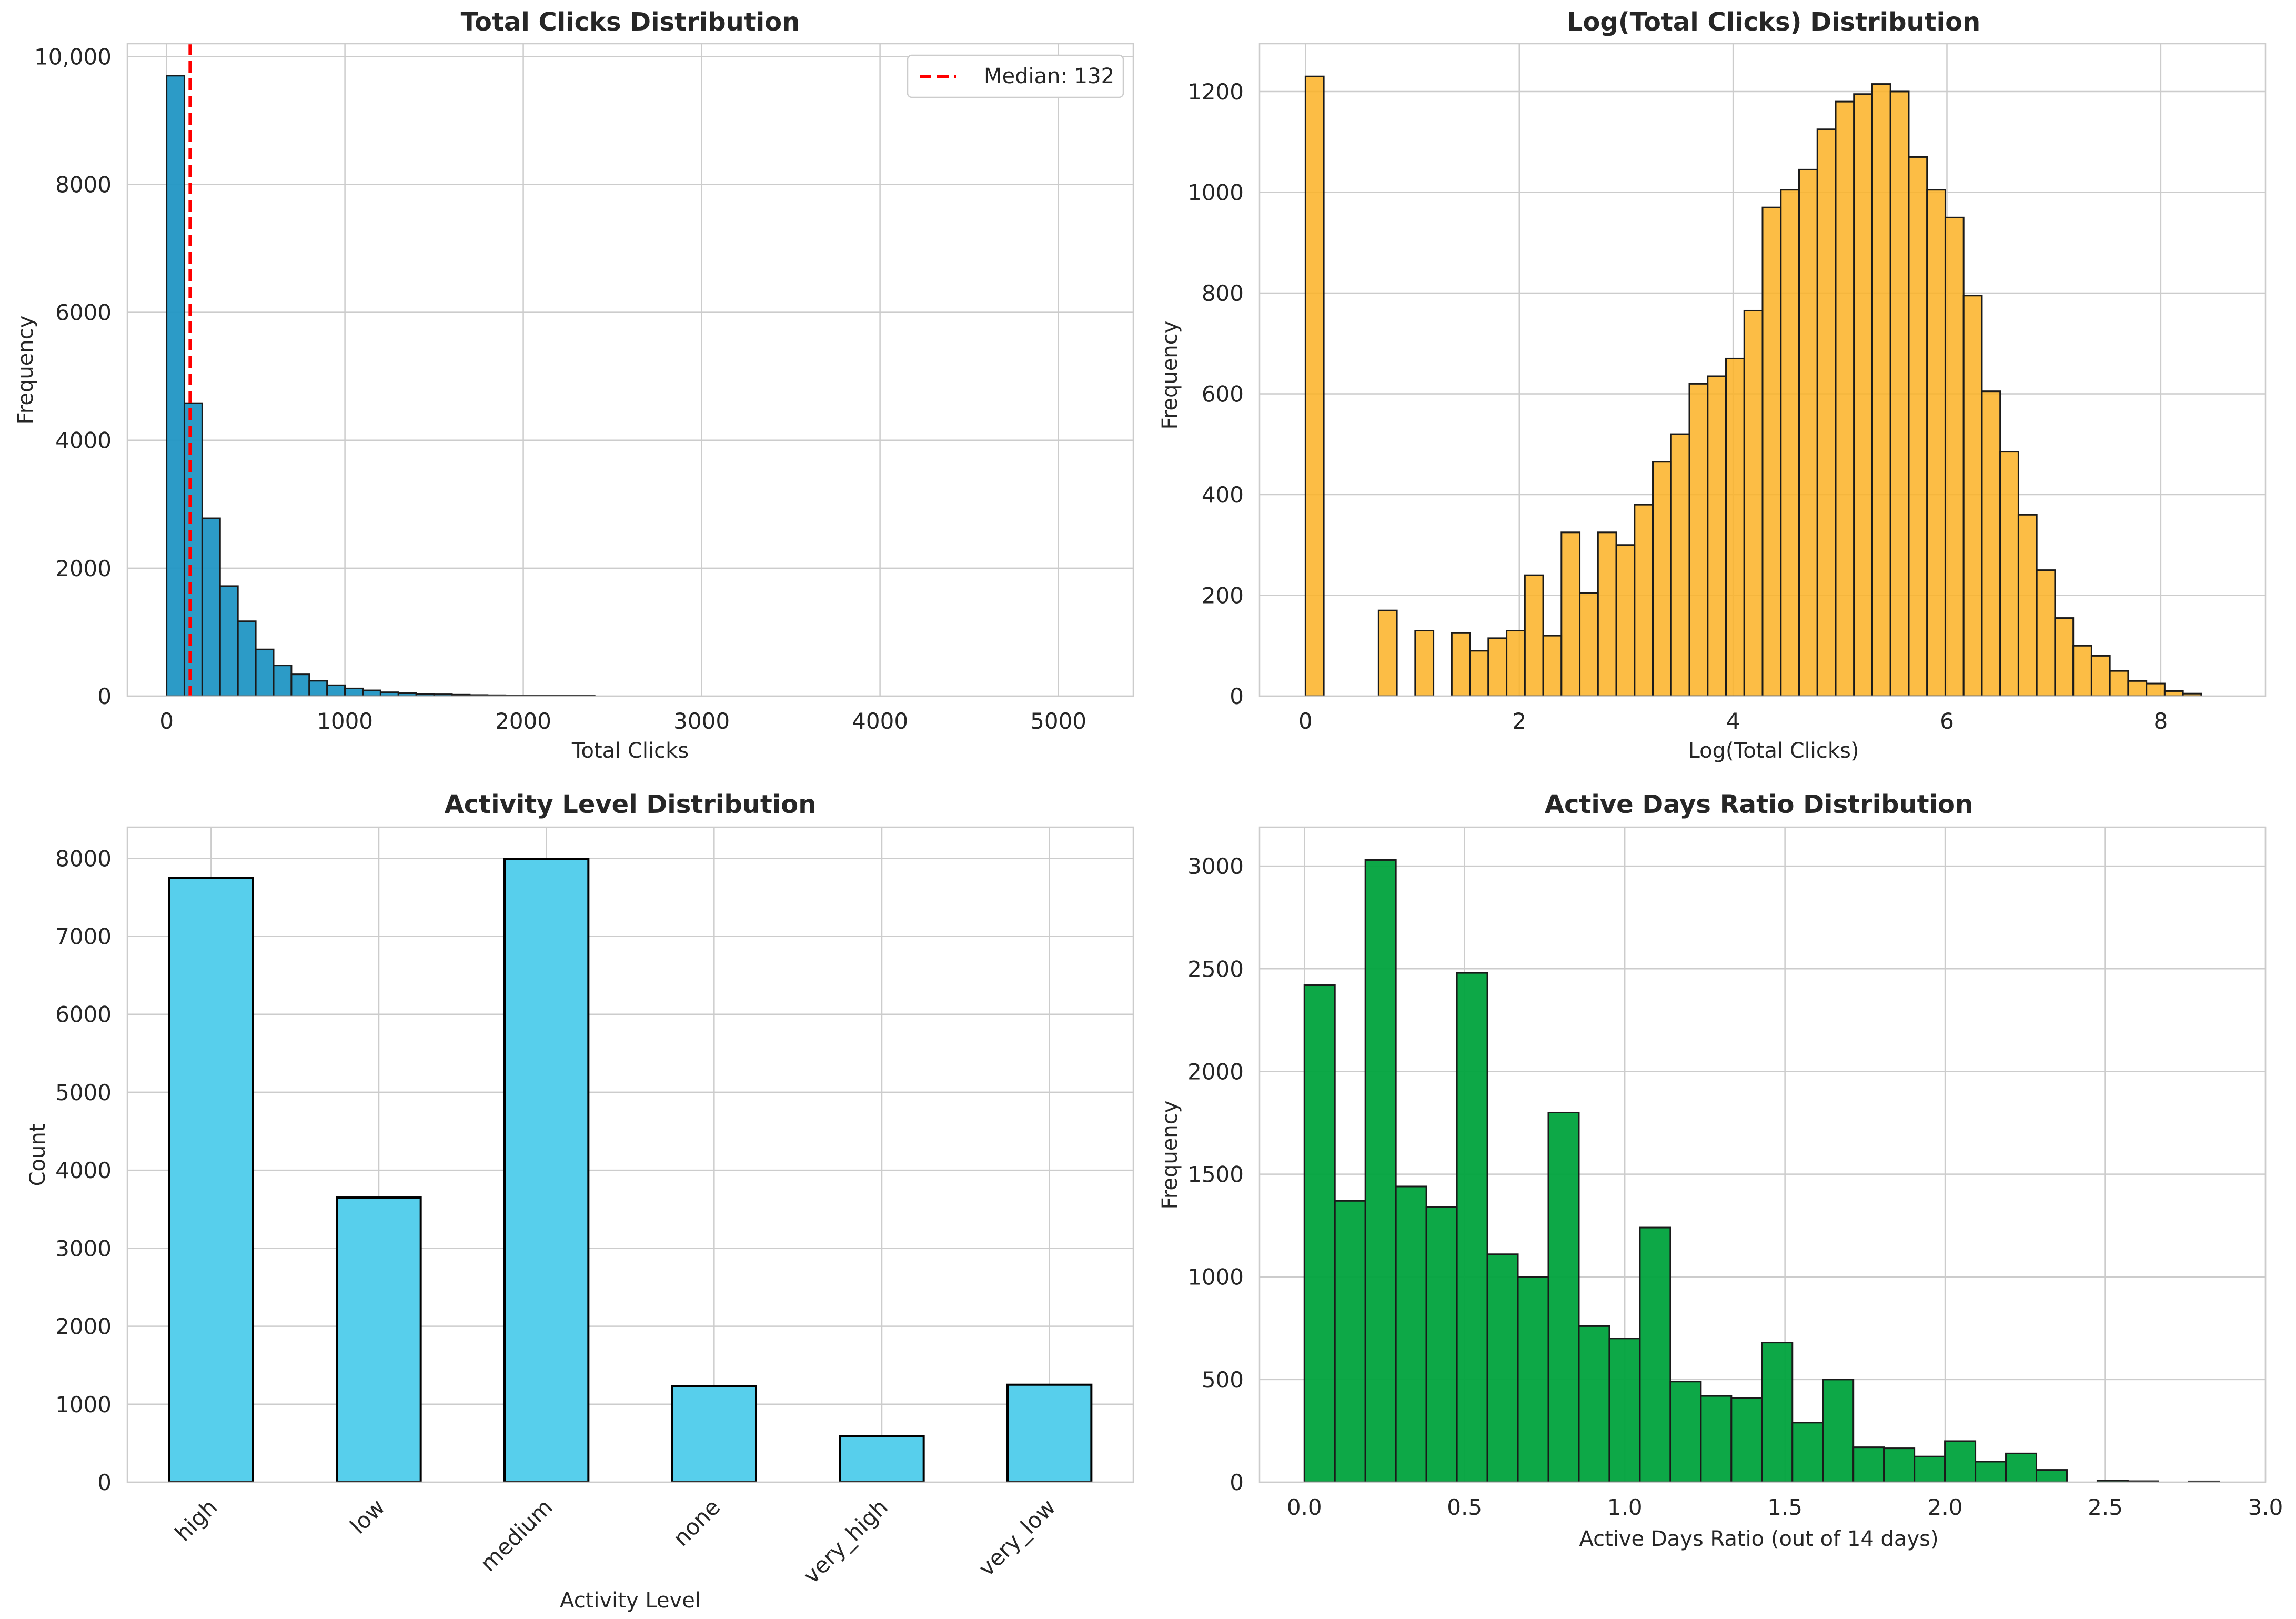  Describe the element at coordinates (73, 377) in the screenshot. I see `y-tick-labels: 0 2000 4000 6000 8000 10,000` at that location.